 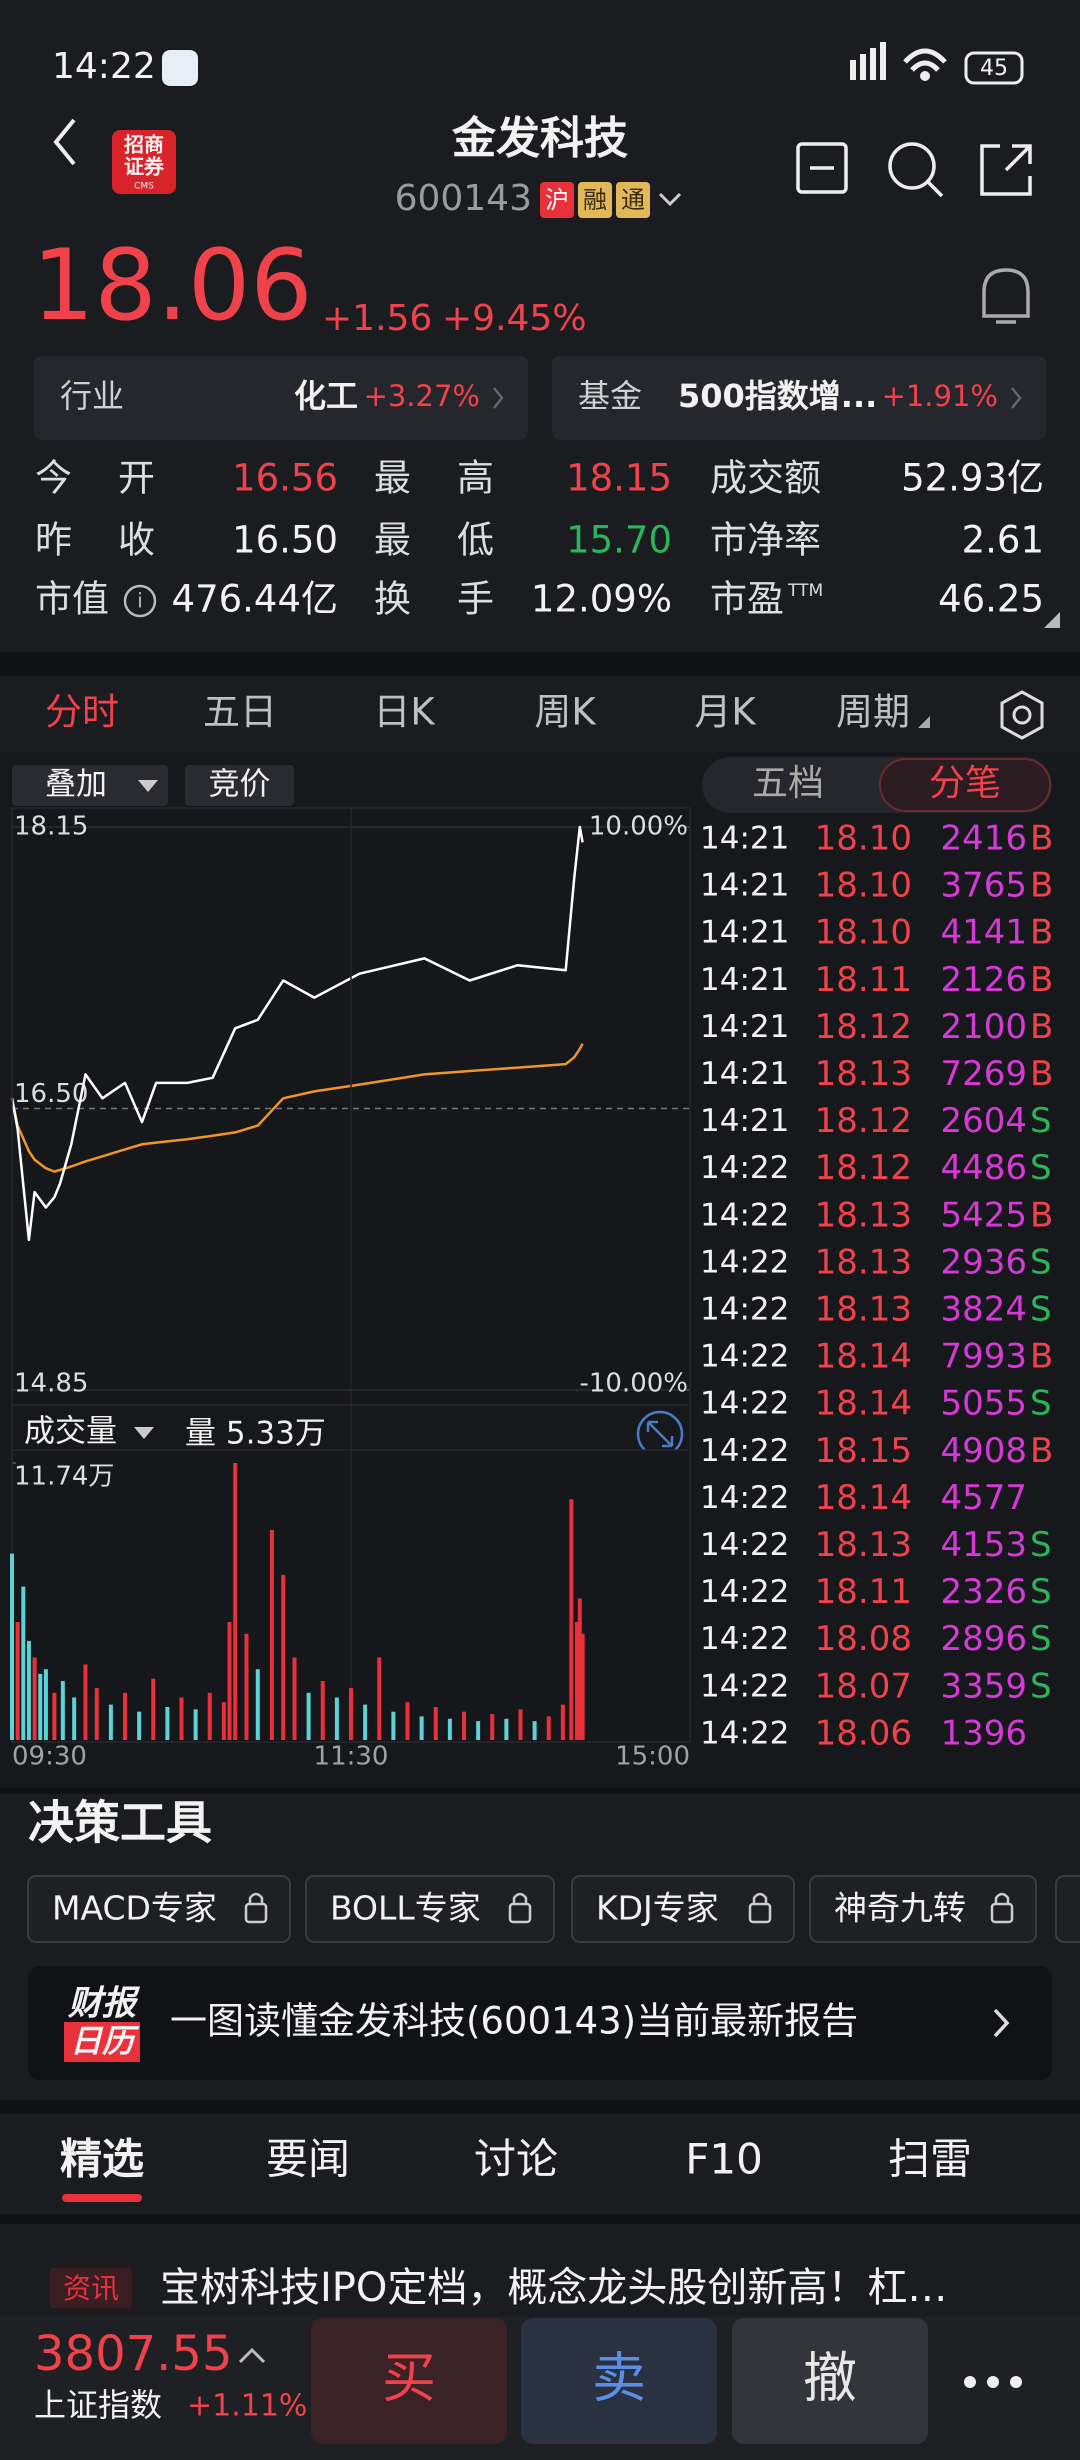 I want to click on broker-logo-sub: CMS, so click(x=144, y=187).